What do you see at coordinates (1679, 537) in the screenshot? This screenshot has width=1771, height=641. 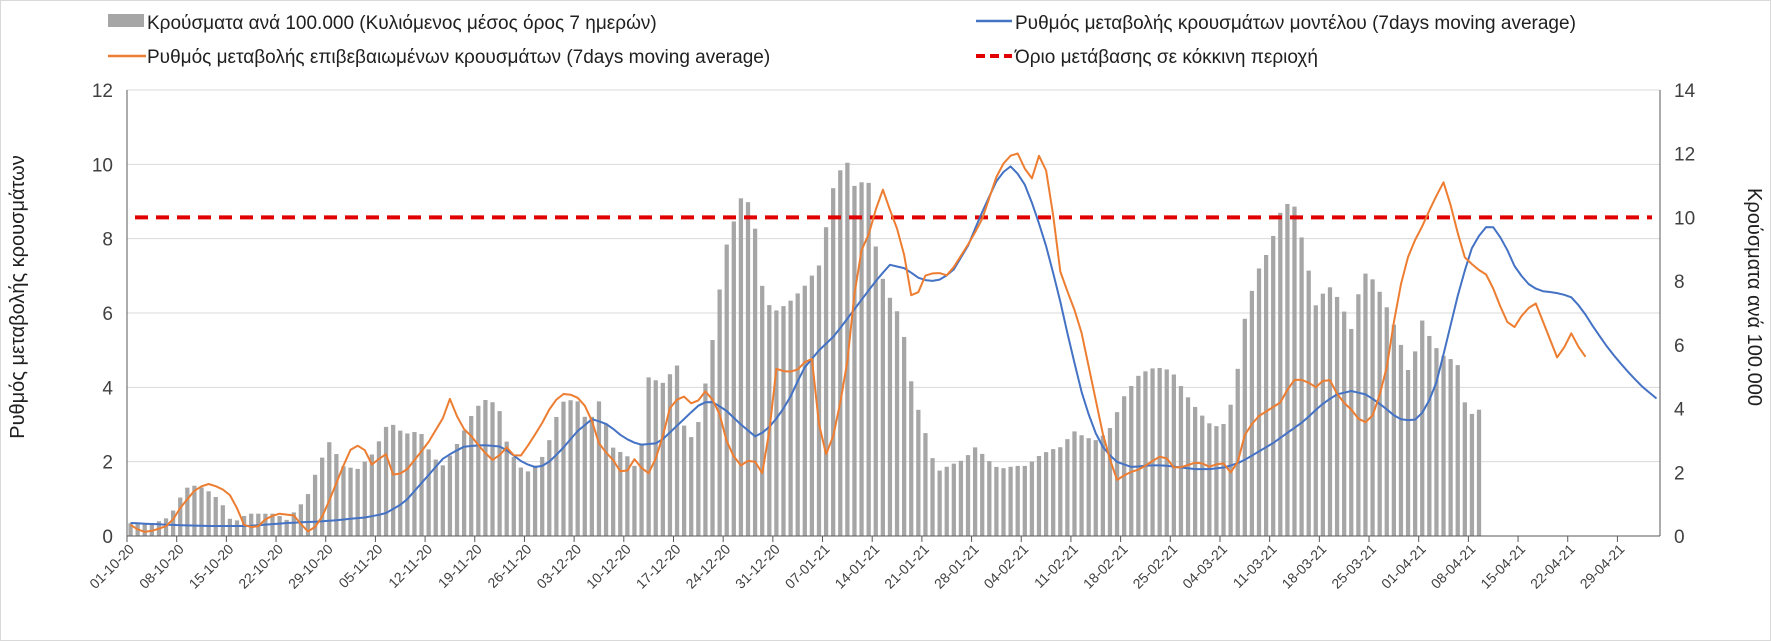 I see `y-right-tick-label: 0` at bounding box center [1679, 537].